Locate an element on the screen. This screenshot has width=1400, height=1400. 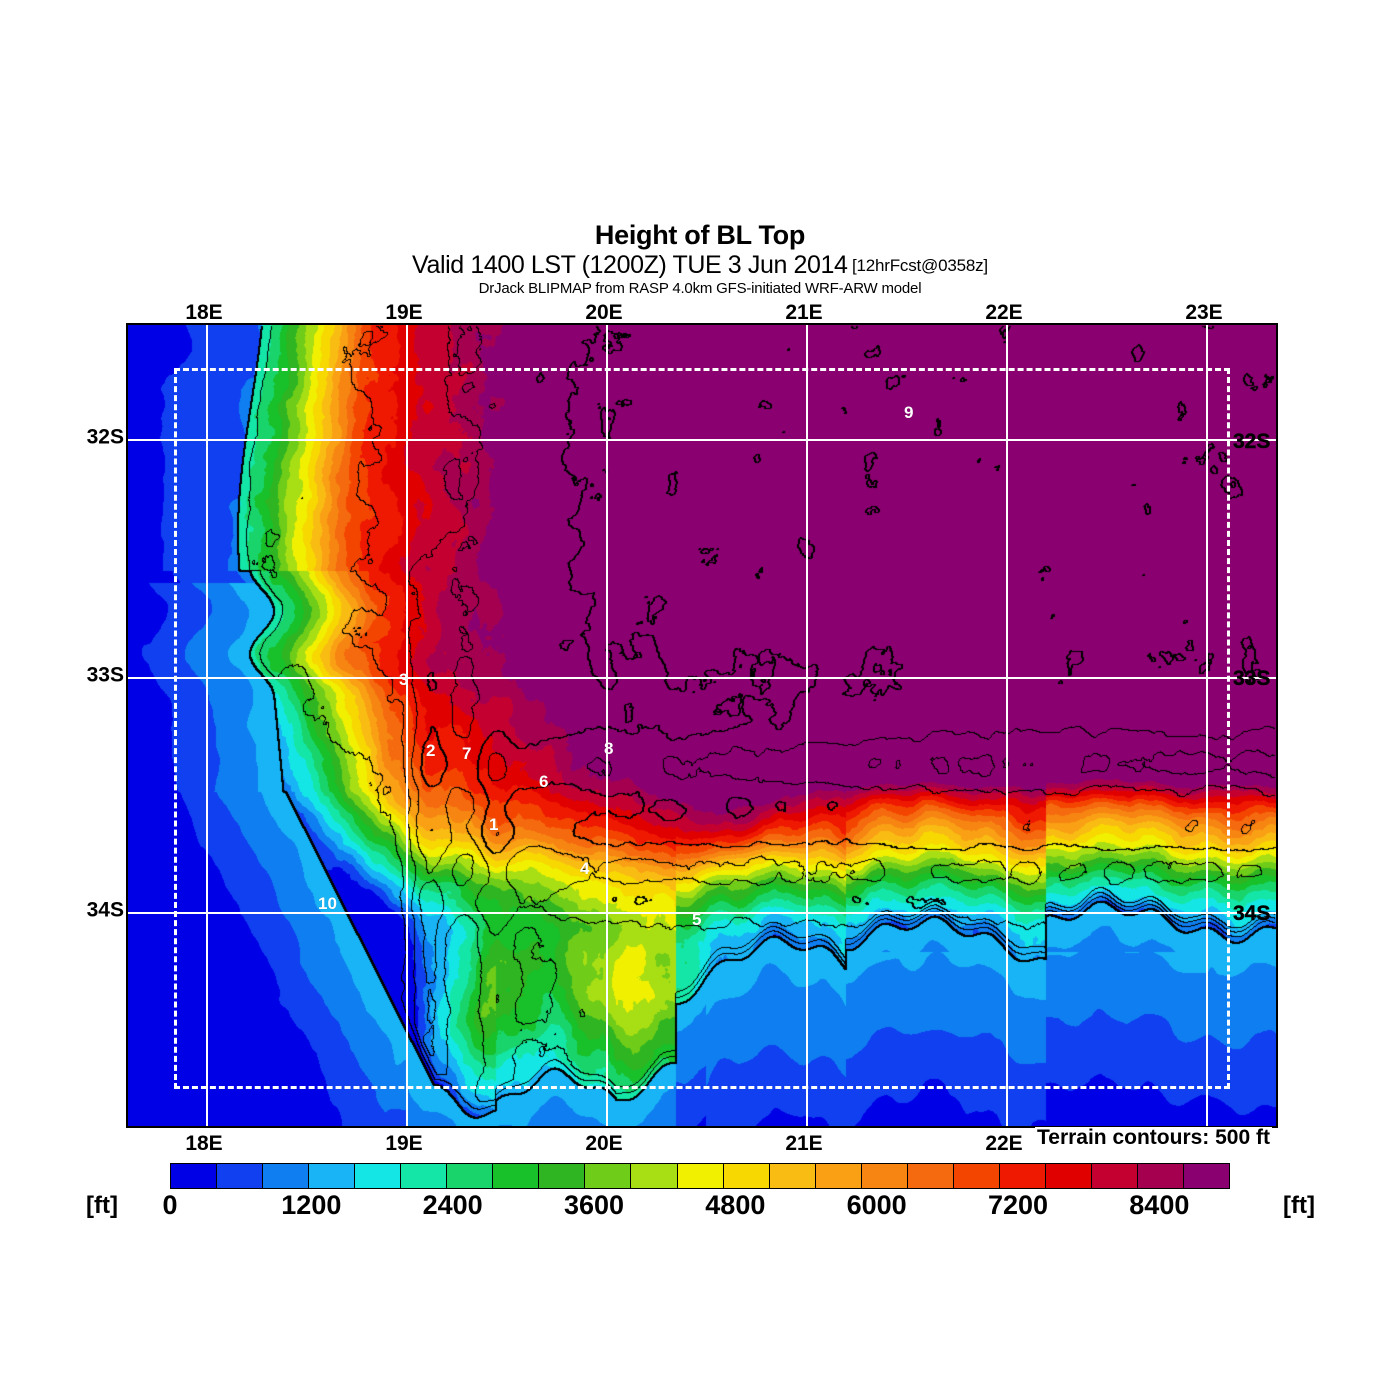
gridline-lon-22e is located at coordinates (1007, 725).